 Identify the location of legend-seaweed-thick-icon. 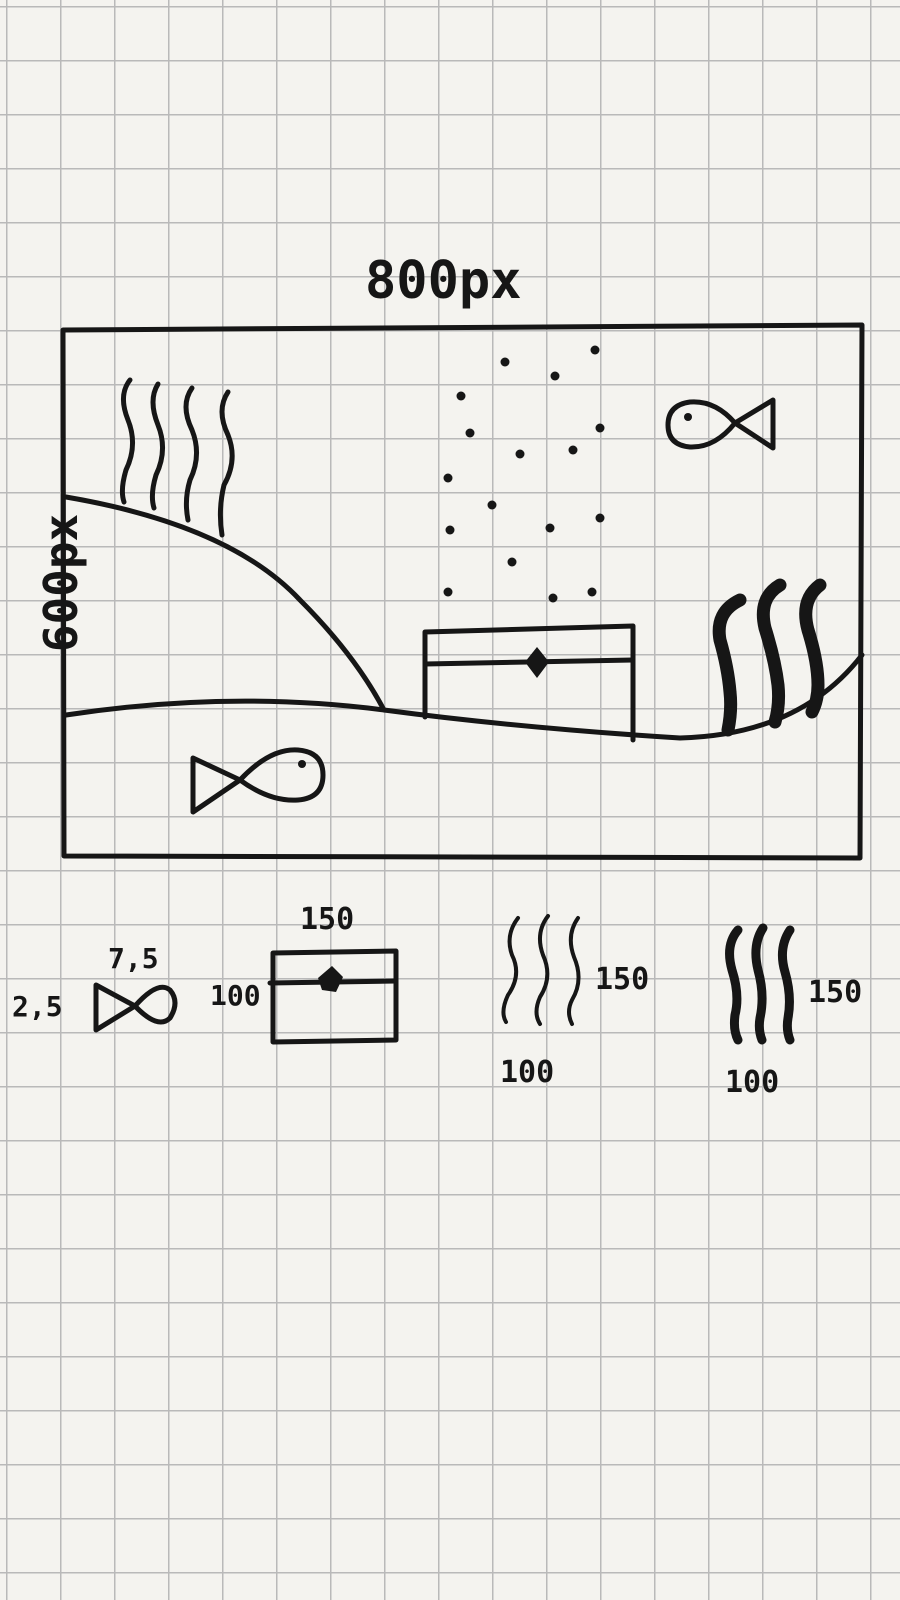
(760, 984).